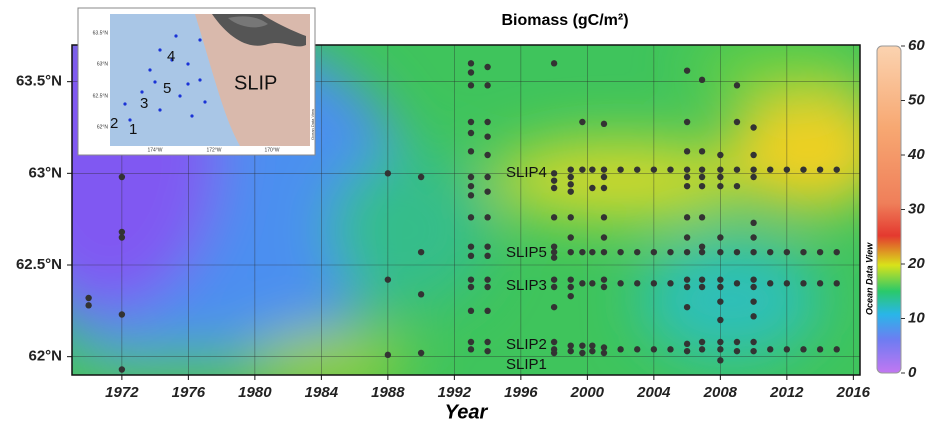  Describe the element at coordinates (467, 412) in the screenshot. I see `x-axis-title: Year` at that location.